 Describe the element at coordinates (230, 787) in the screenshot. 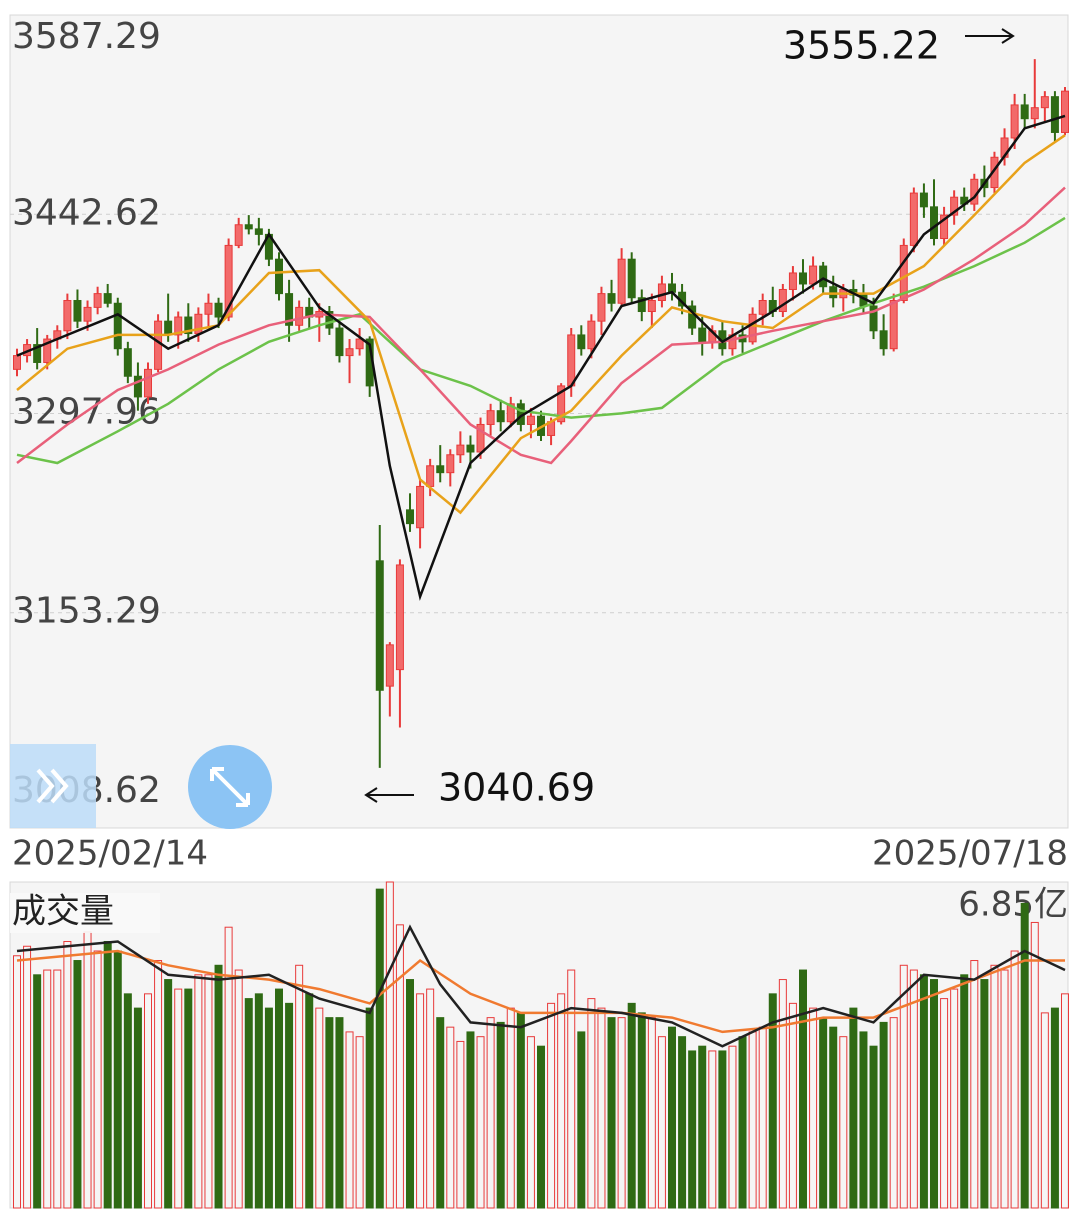

I see `expand-icon` at that location.